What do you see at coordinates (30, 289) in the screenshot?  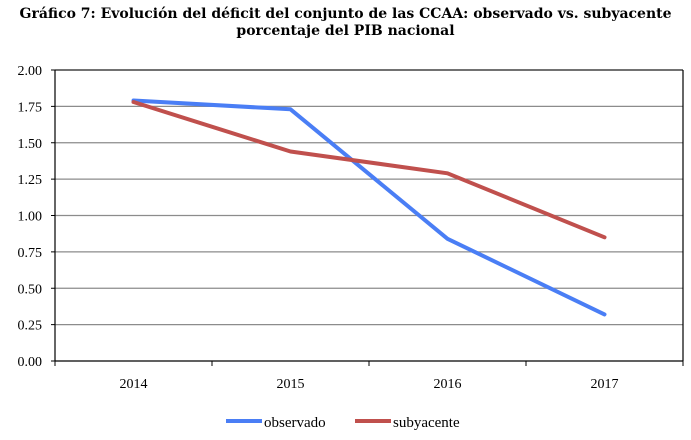 I see `y-tick-label: 0.50` at bounding box center [30, 289].